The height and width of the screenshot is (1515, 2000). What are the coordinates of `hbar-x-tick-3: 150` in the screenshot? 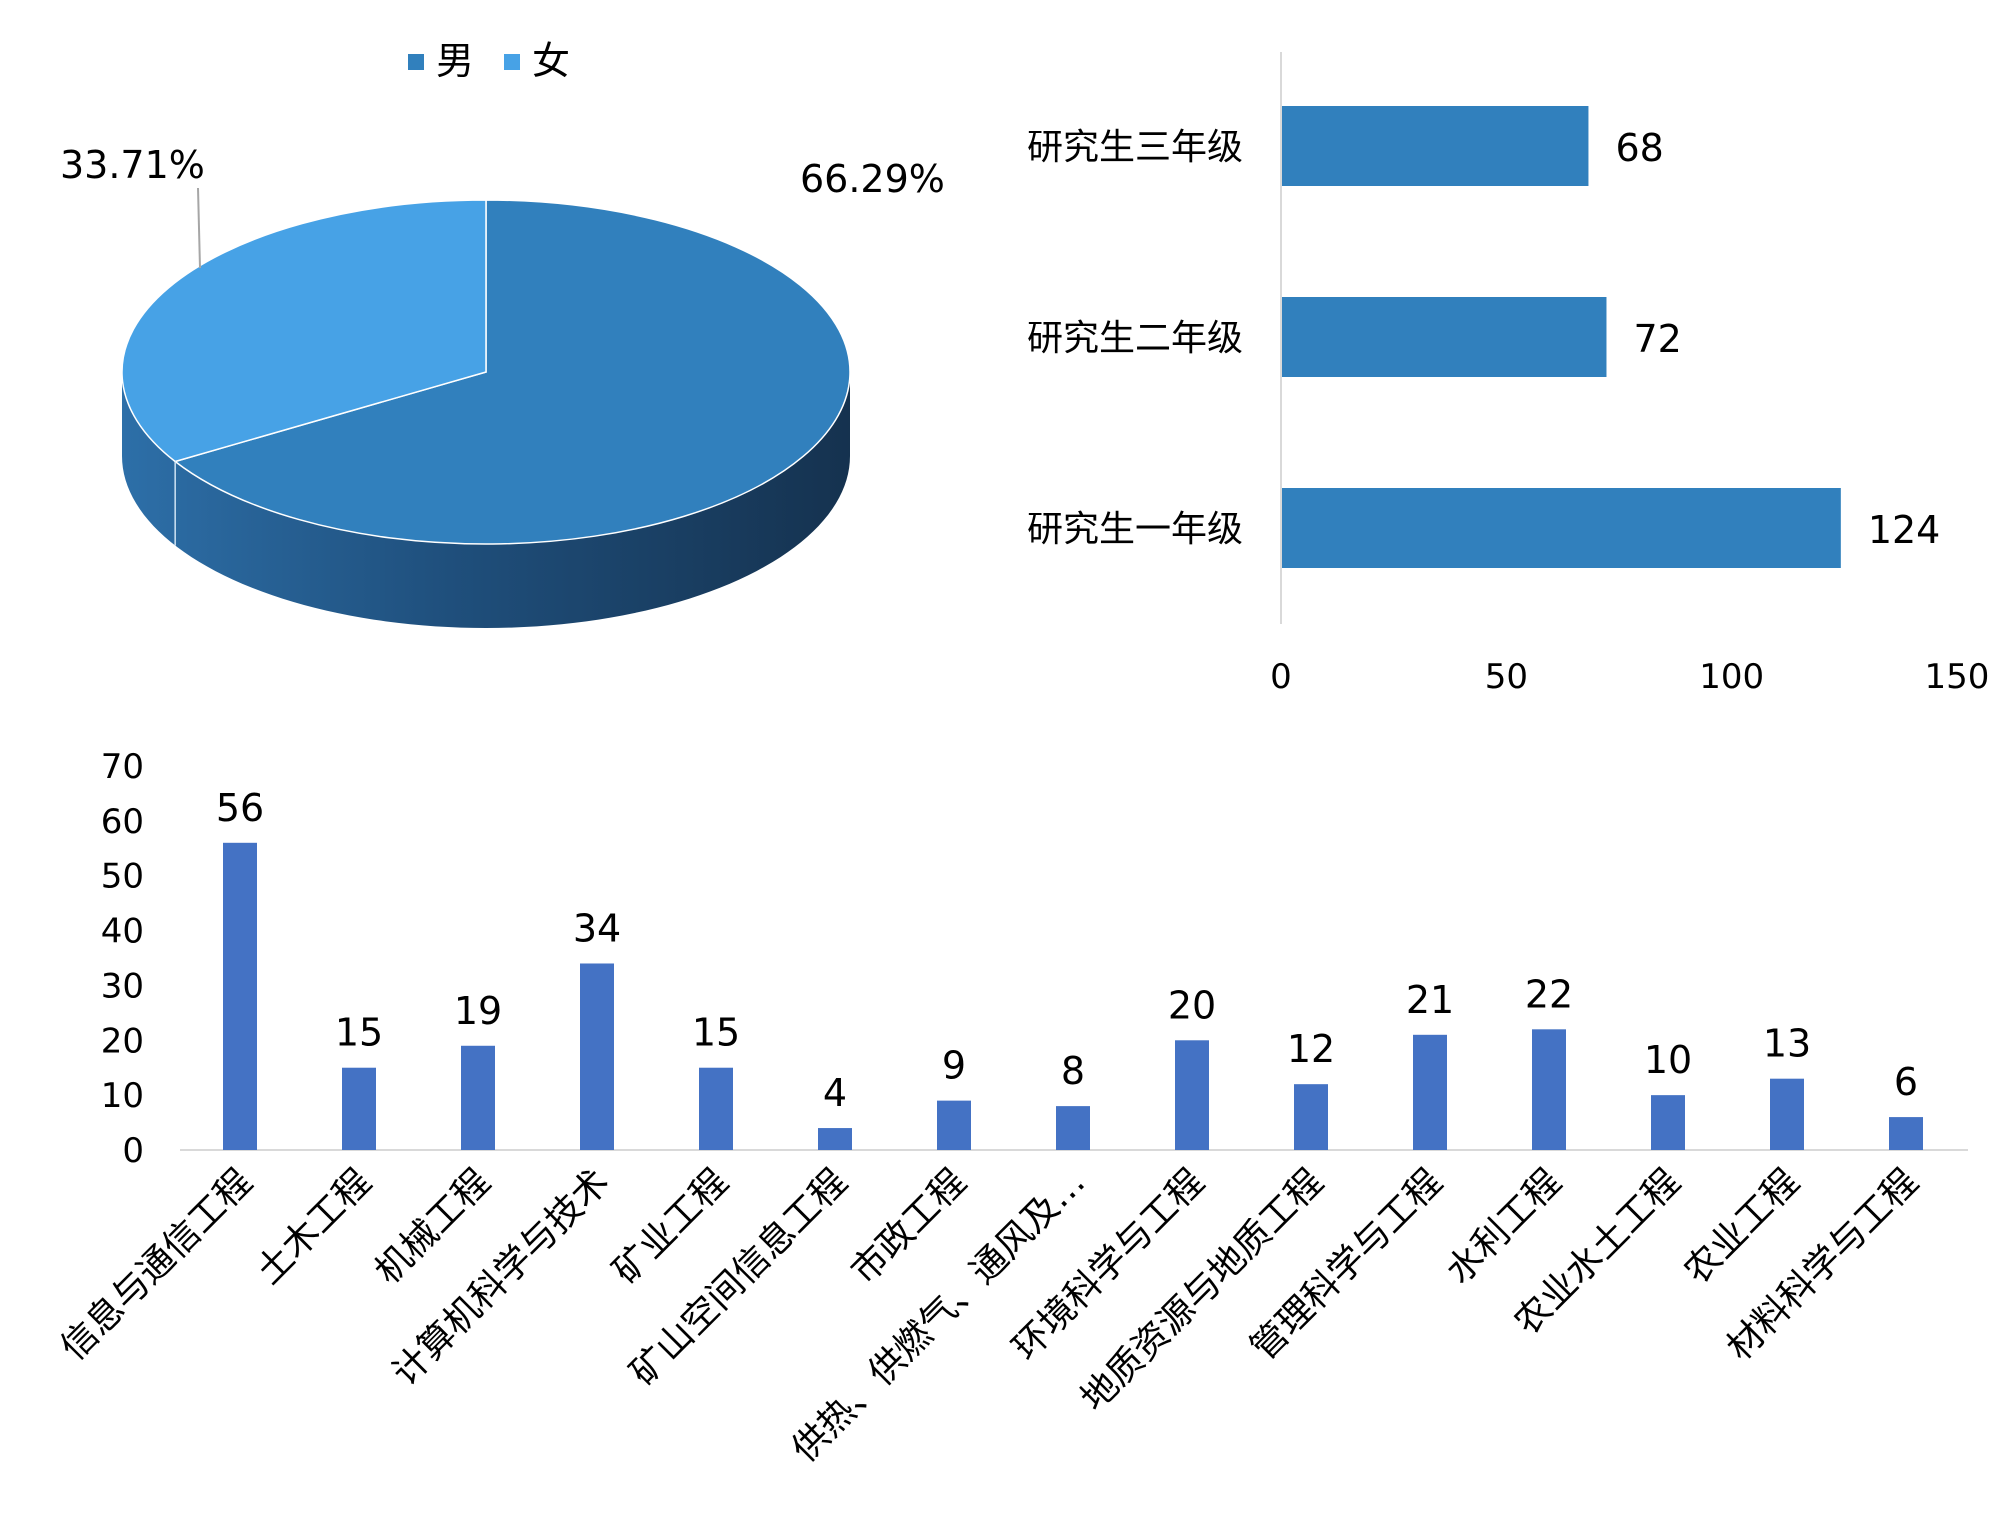 It's located at (1957, 677).